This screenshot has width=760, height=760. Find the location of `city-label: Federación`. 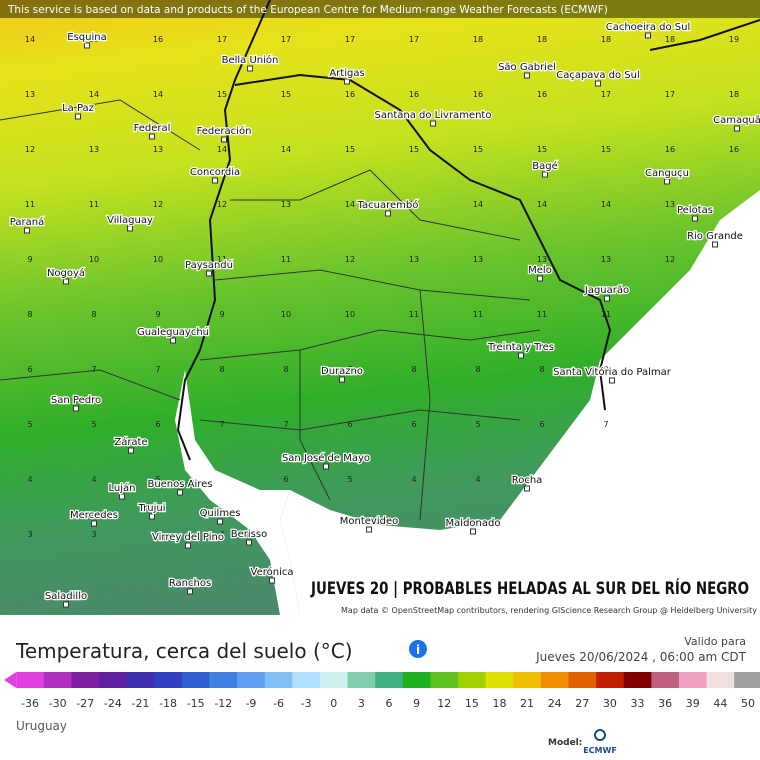

city-label: Federación is located at coordinates (224, 131).